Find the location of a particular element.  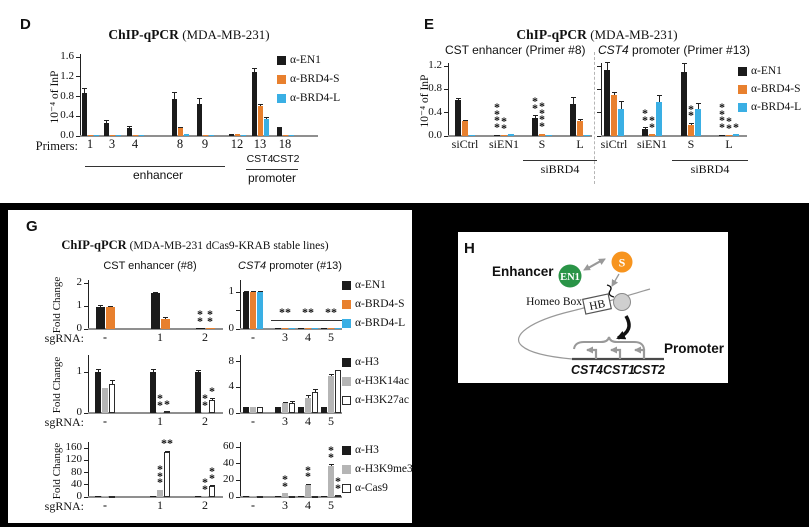

legend-swatch-α-EN1 is located at coordinates (346, 285).